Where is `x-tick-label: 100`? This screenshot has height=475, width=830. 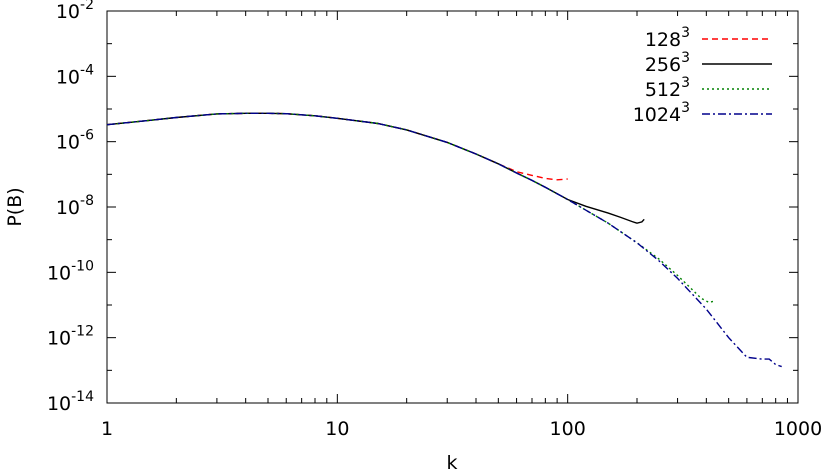
x-tick-label: 100 is located at coordinates (568, 429).